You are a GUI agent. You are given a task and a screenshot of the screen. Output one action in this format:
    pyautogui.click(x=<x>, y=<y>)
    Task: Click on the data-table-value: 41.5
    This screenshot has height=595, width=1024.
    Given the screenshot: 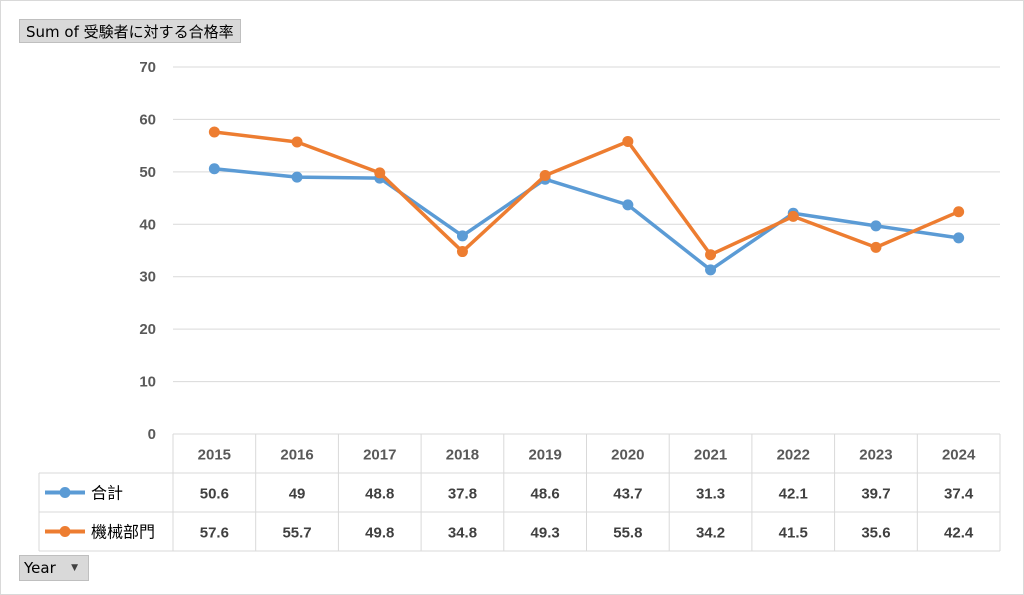 What is the action you would take?
    pyautogui.click(x=793, y=533)
    